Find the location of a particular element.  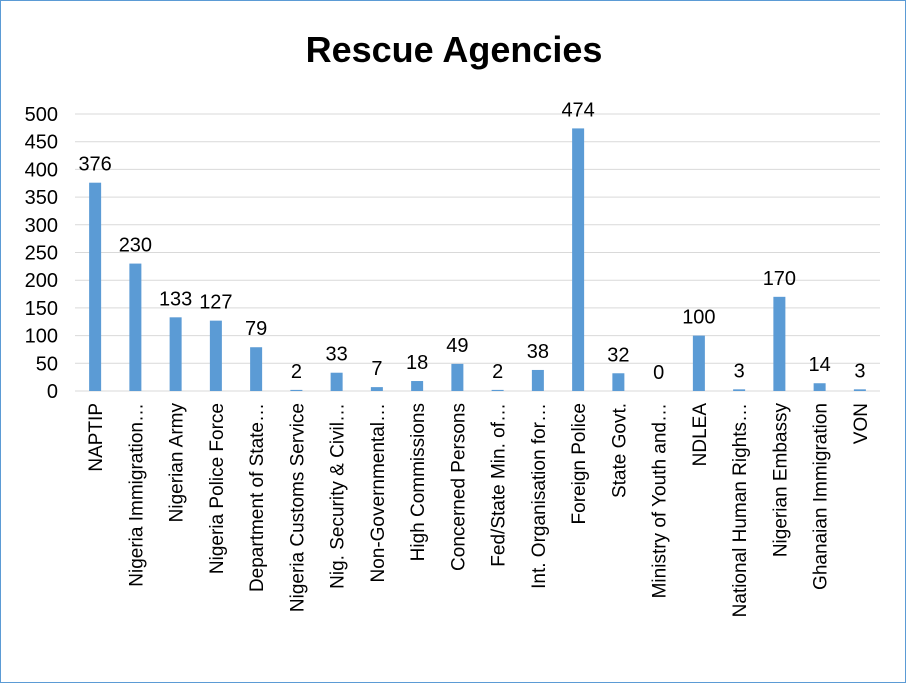

x-tick-label: NDLEA is located at coordinates (700, 435).